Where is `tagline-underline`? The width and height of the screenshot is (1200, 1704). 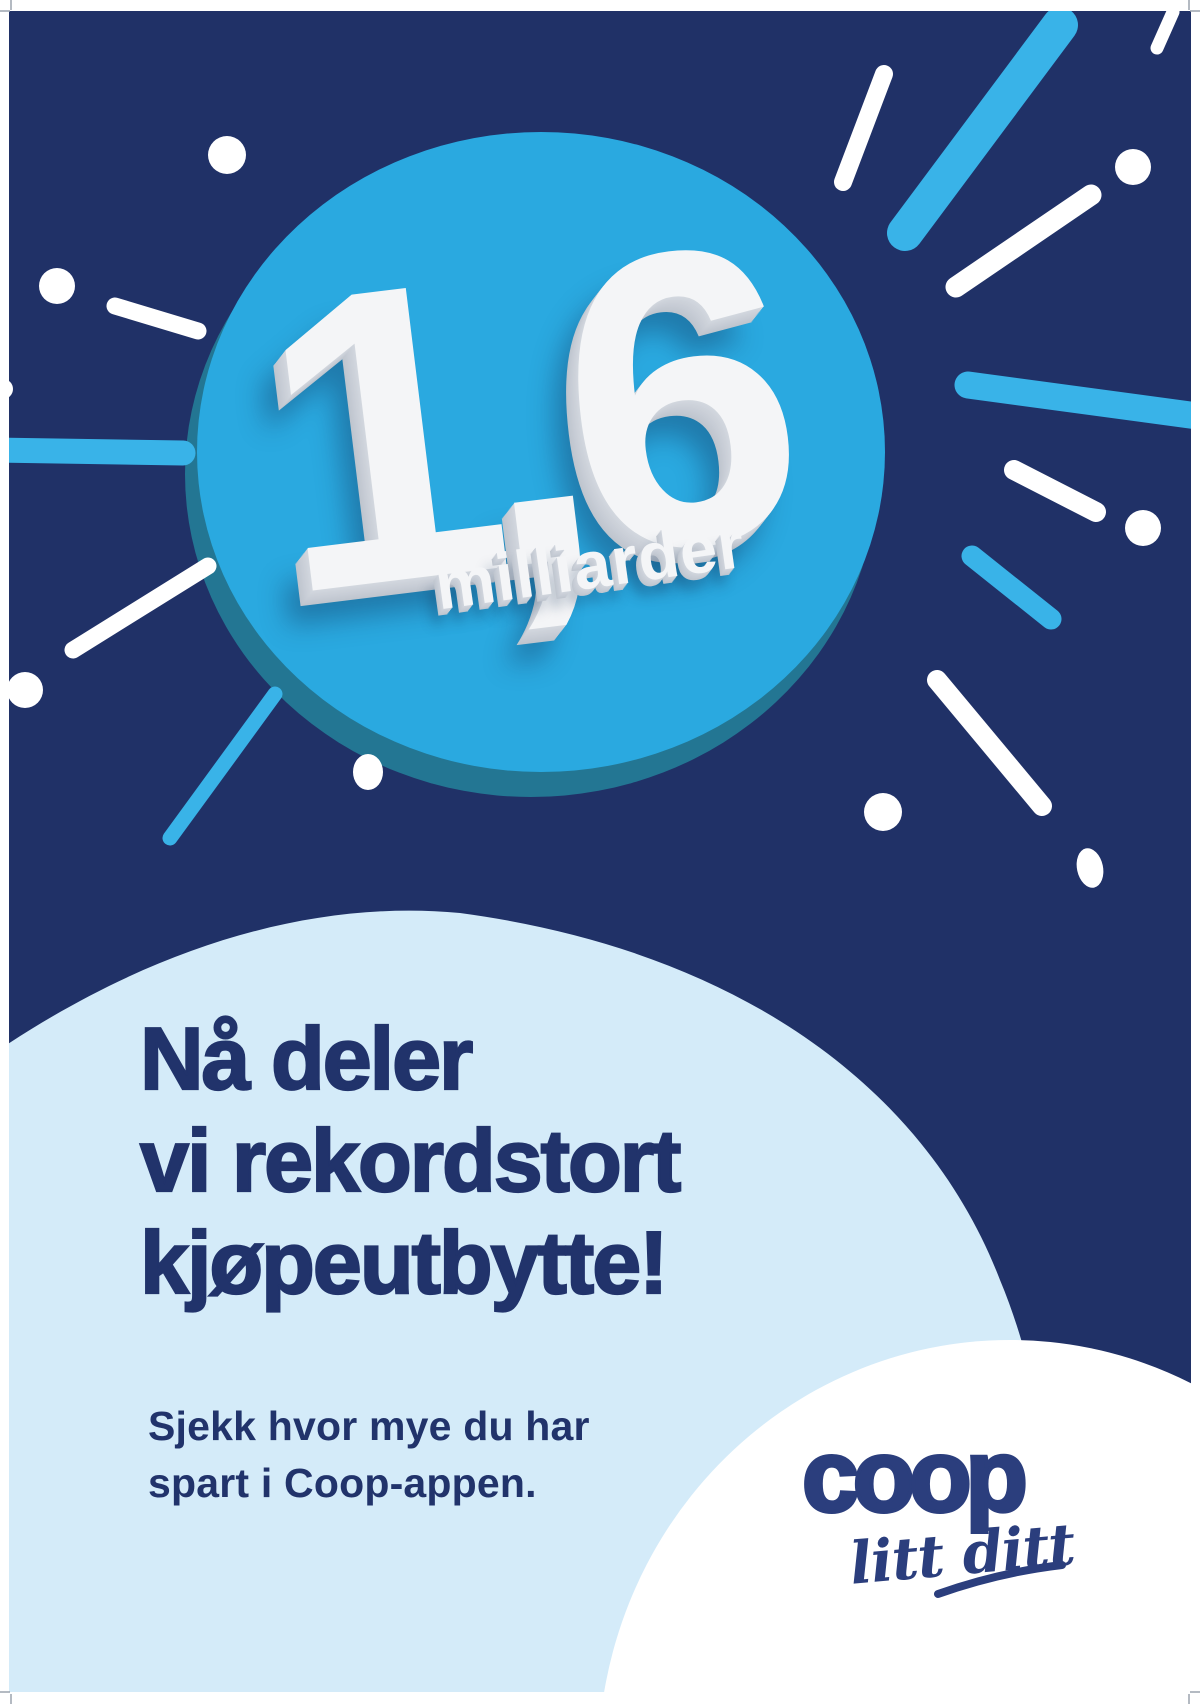 tagline-underline is located at coordinates (1000, 1579).